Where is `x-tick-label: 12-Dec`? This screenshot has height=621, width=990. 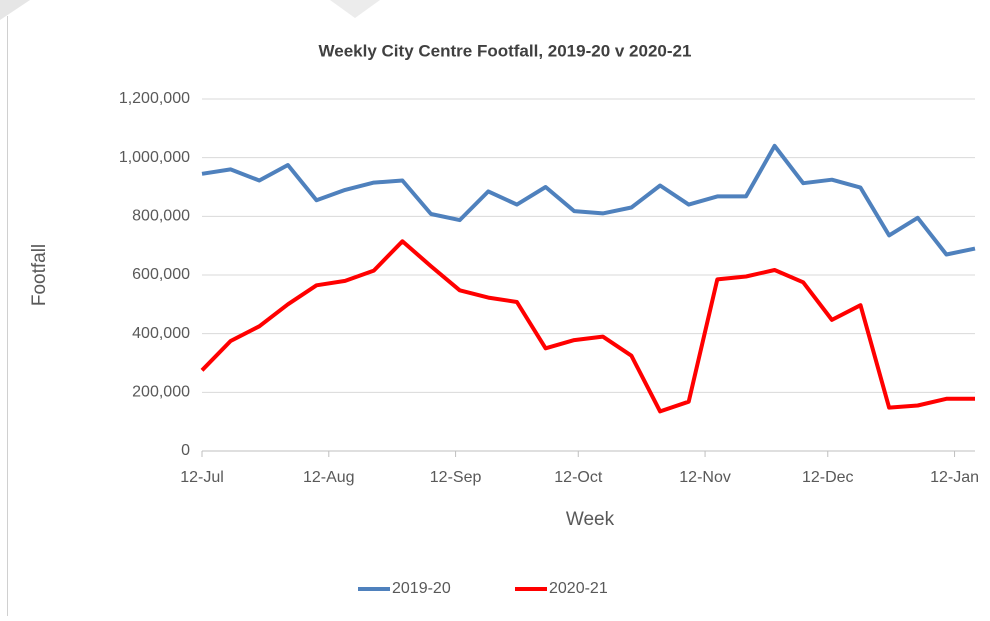
x-tick-label: 12-Dec is located at coordinates (828, 477).